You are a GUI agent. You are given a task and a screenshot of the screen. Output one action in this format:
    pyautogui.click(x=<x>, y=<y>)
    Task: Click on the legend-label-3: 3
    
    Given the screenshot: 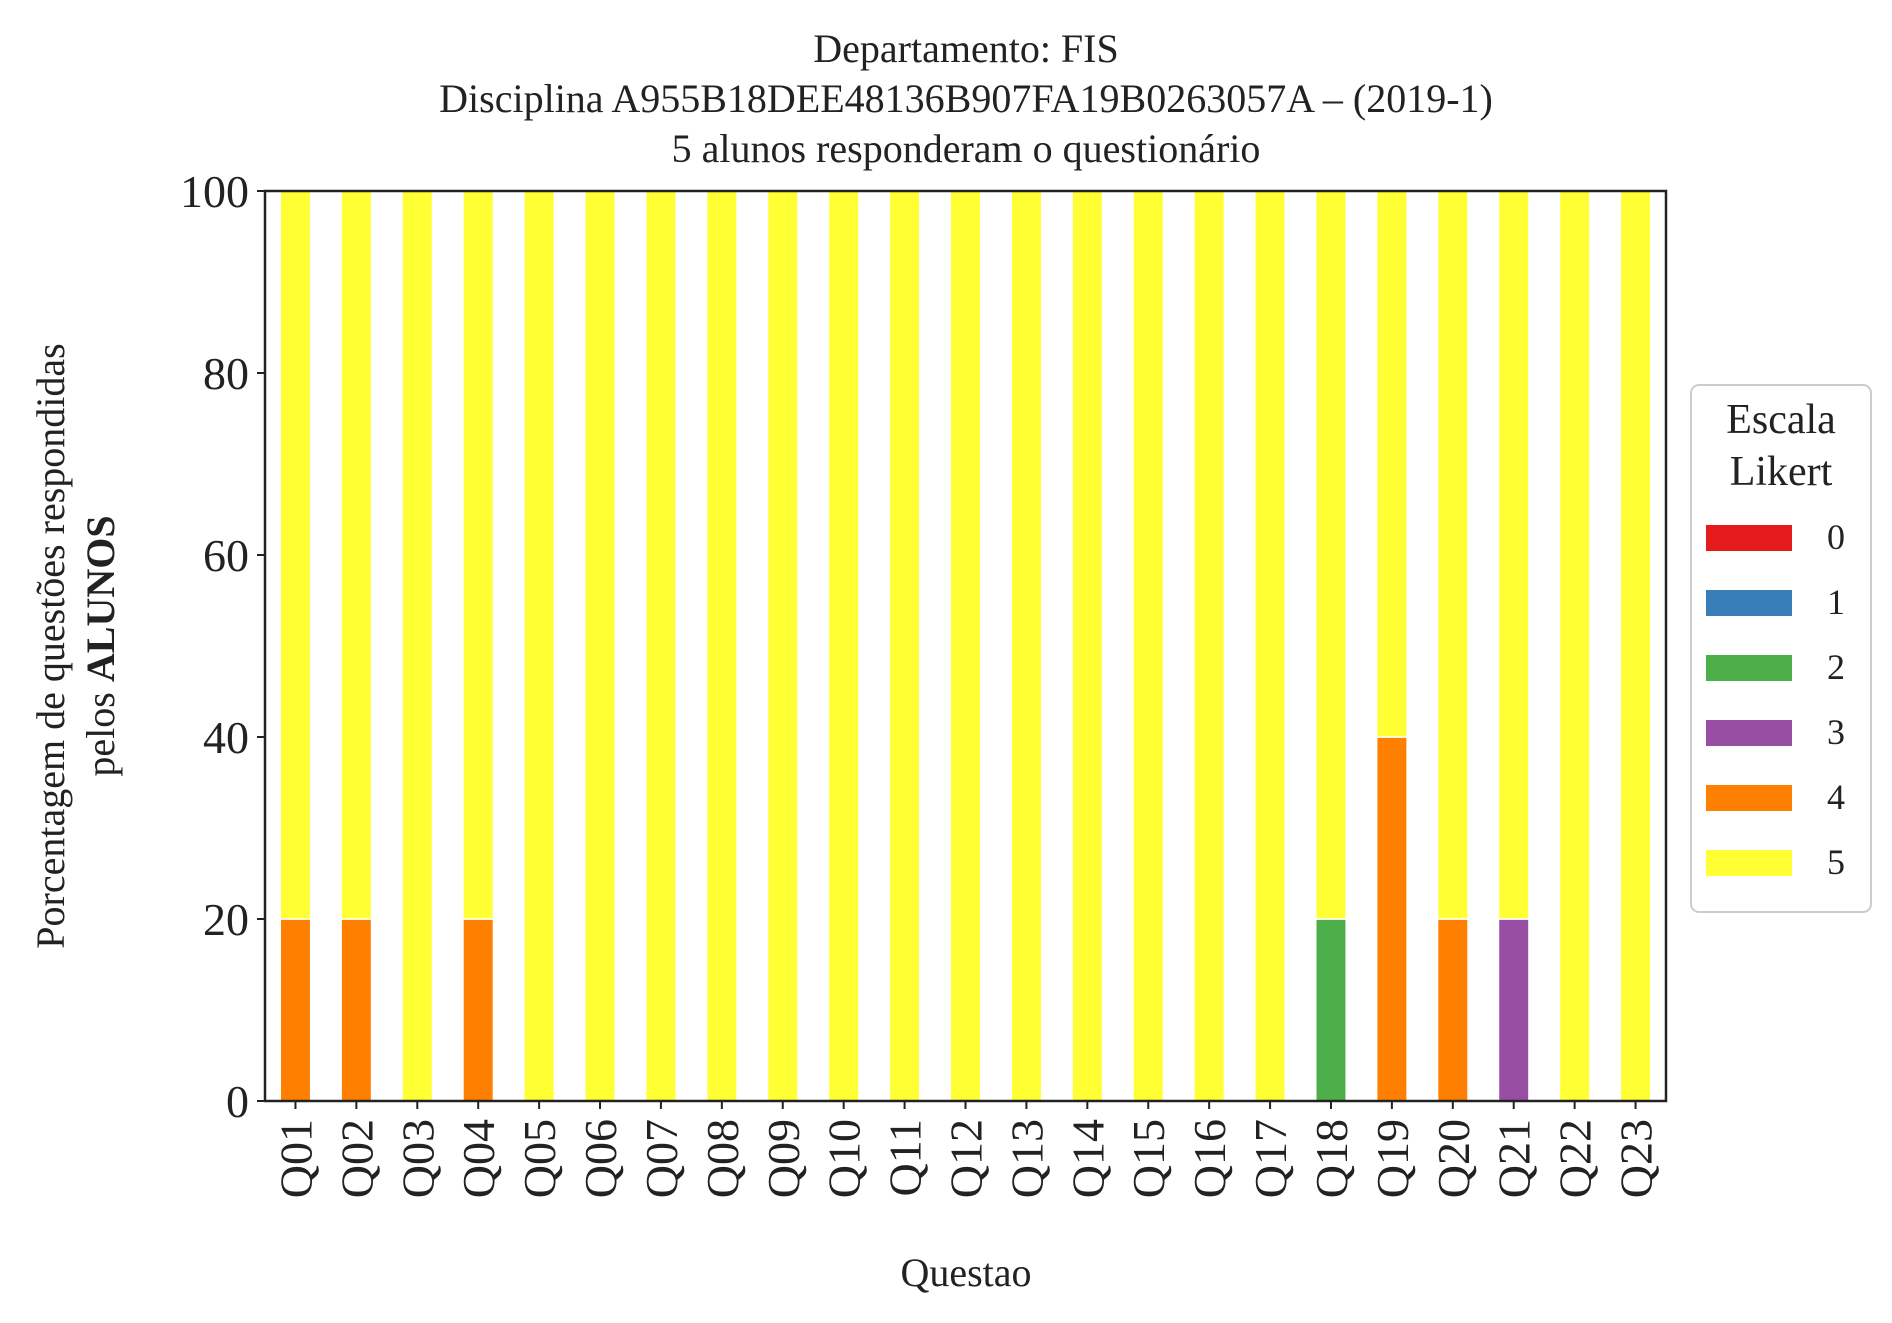 What is the action you would take?
    pyautogui.click(x=1836, y=732)
    